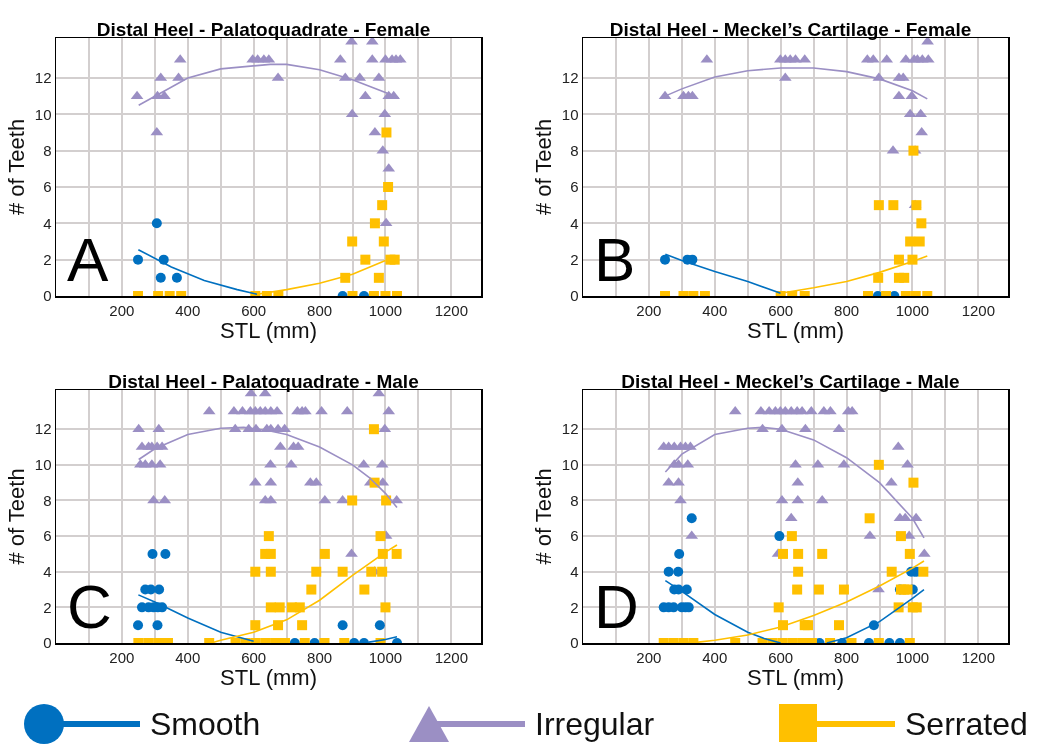  Describe the element at coordinates (89, 606) in the screenshot. I see `annotation: C` at that location.